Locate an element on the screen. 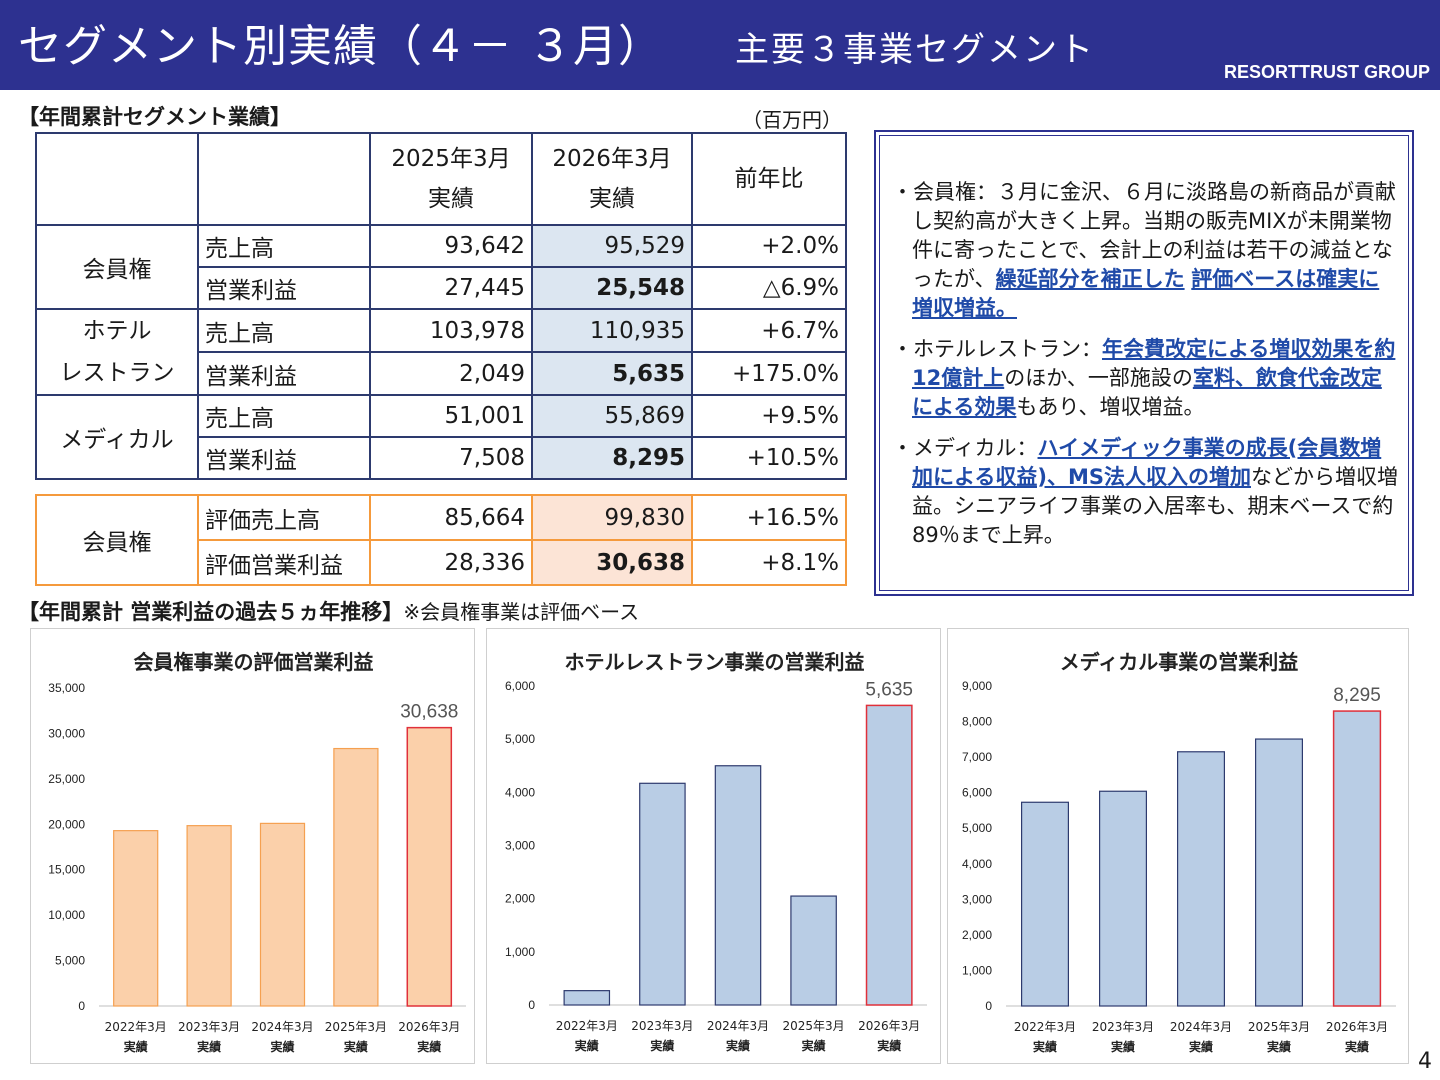 The height and width of the screenshot is (1080, 1440). header-curr-year: 2026年3月 実績 is located at coordinates (612, 179).